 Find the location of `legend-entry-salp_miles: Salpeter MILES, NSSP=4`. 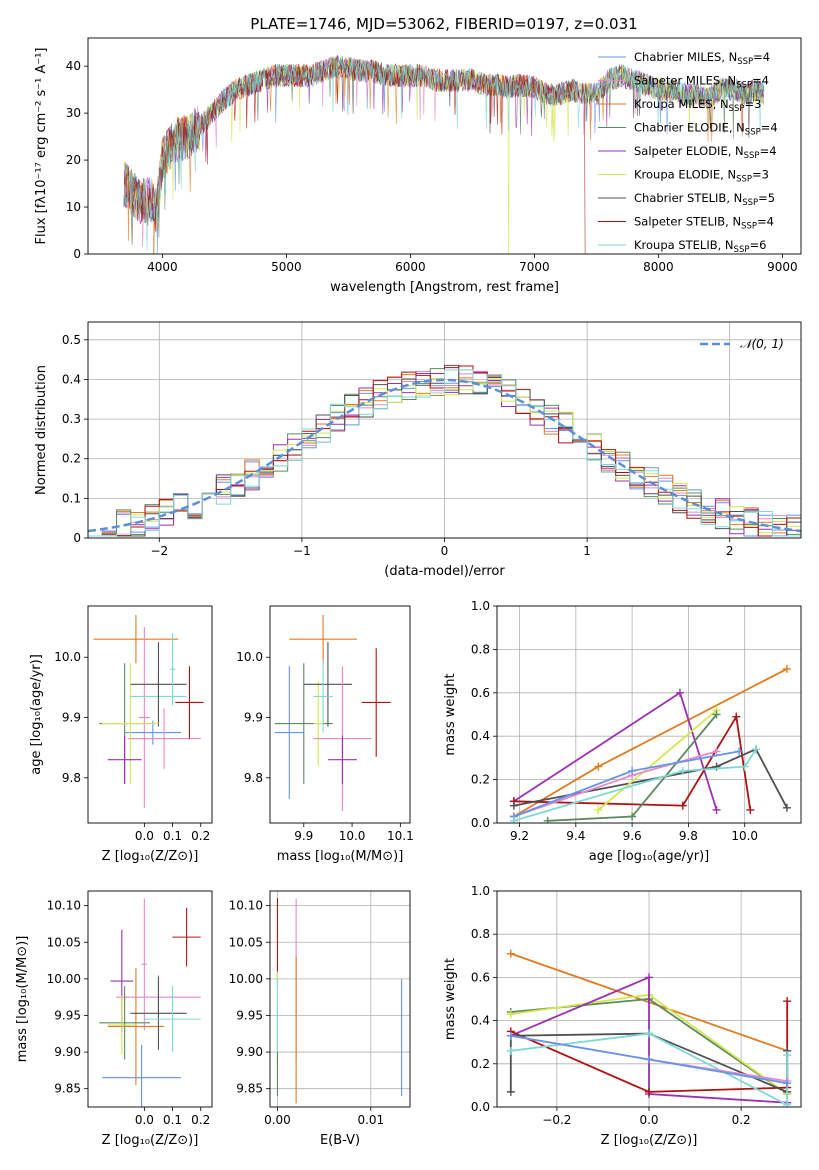

legend-entry-salp_miles: Salpeter MILES, NSSP=4 is located at coordinates (701, 82).